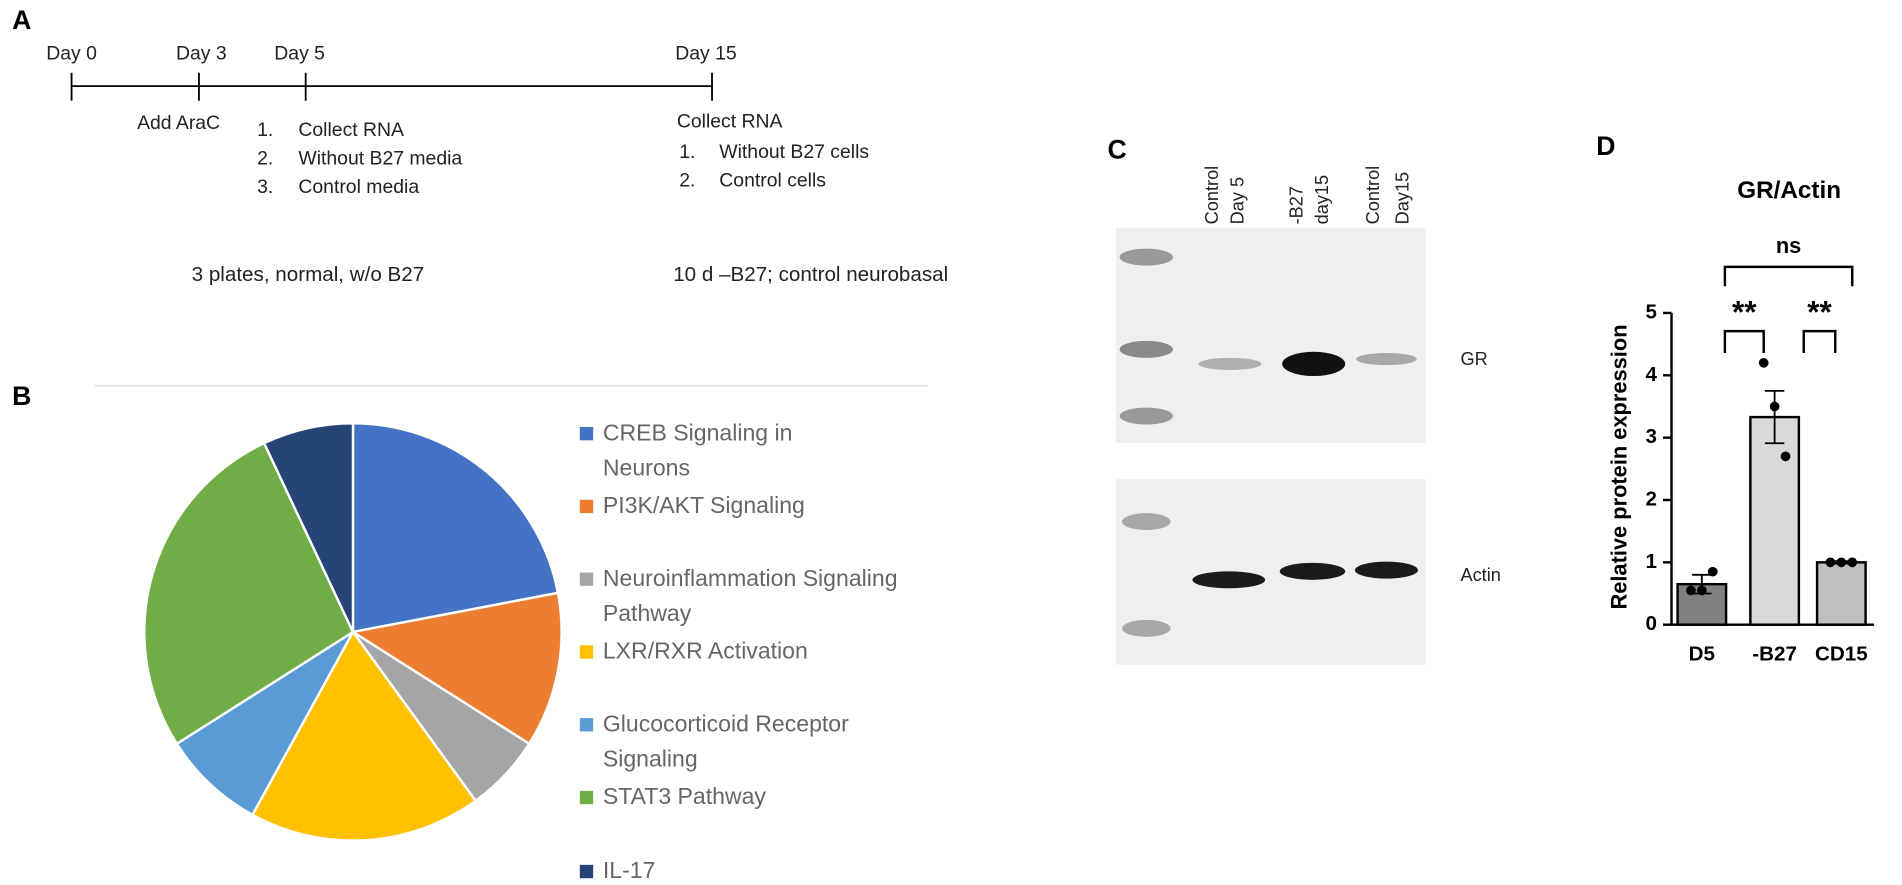 This screenshot has height=885, width=1902. What do you see at coordinates (697, 451) in the screenshot?
I see `legend-label: CREB Signaling in Neurons` at bounding box center [697, 451].